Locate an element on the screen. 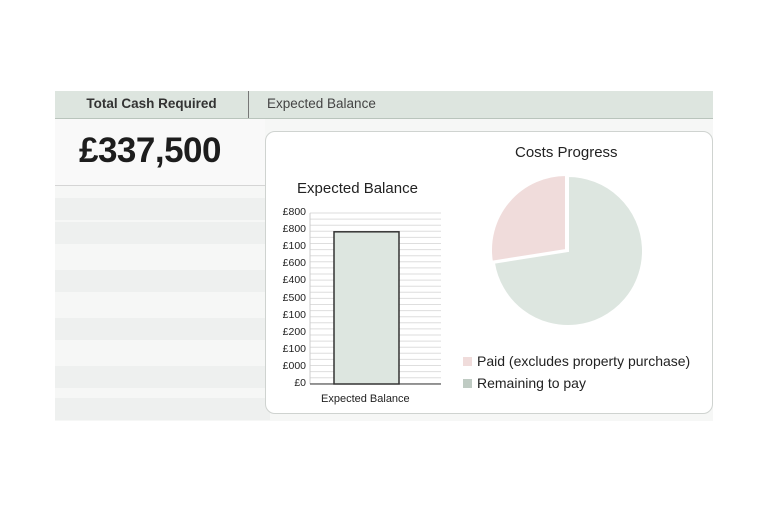 The image size is (768, 512). legend-label: Paid (excludes property purchase) is located at coordinates (584, 361).